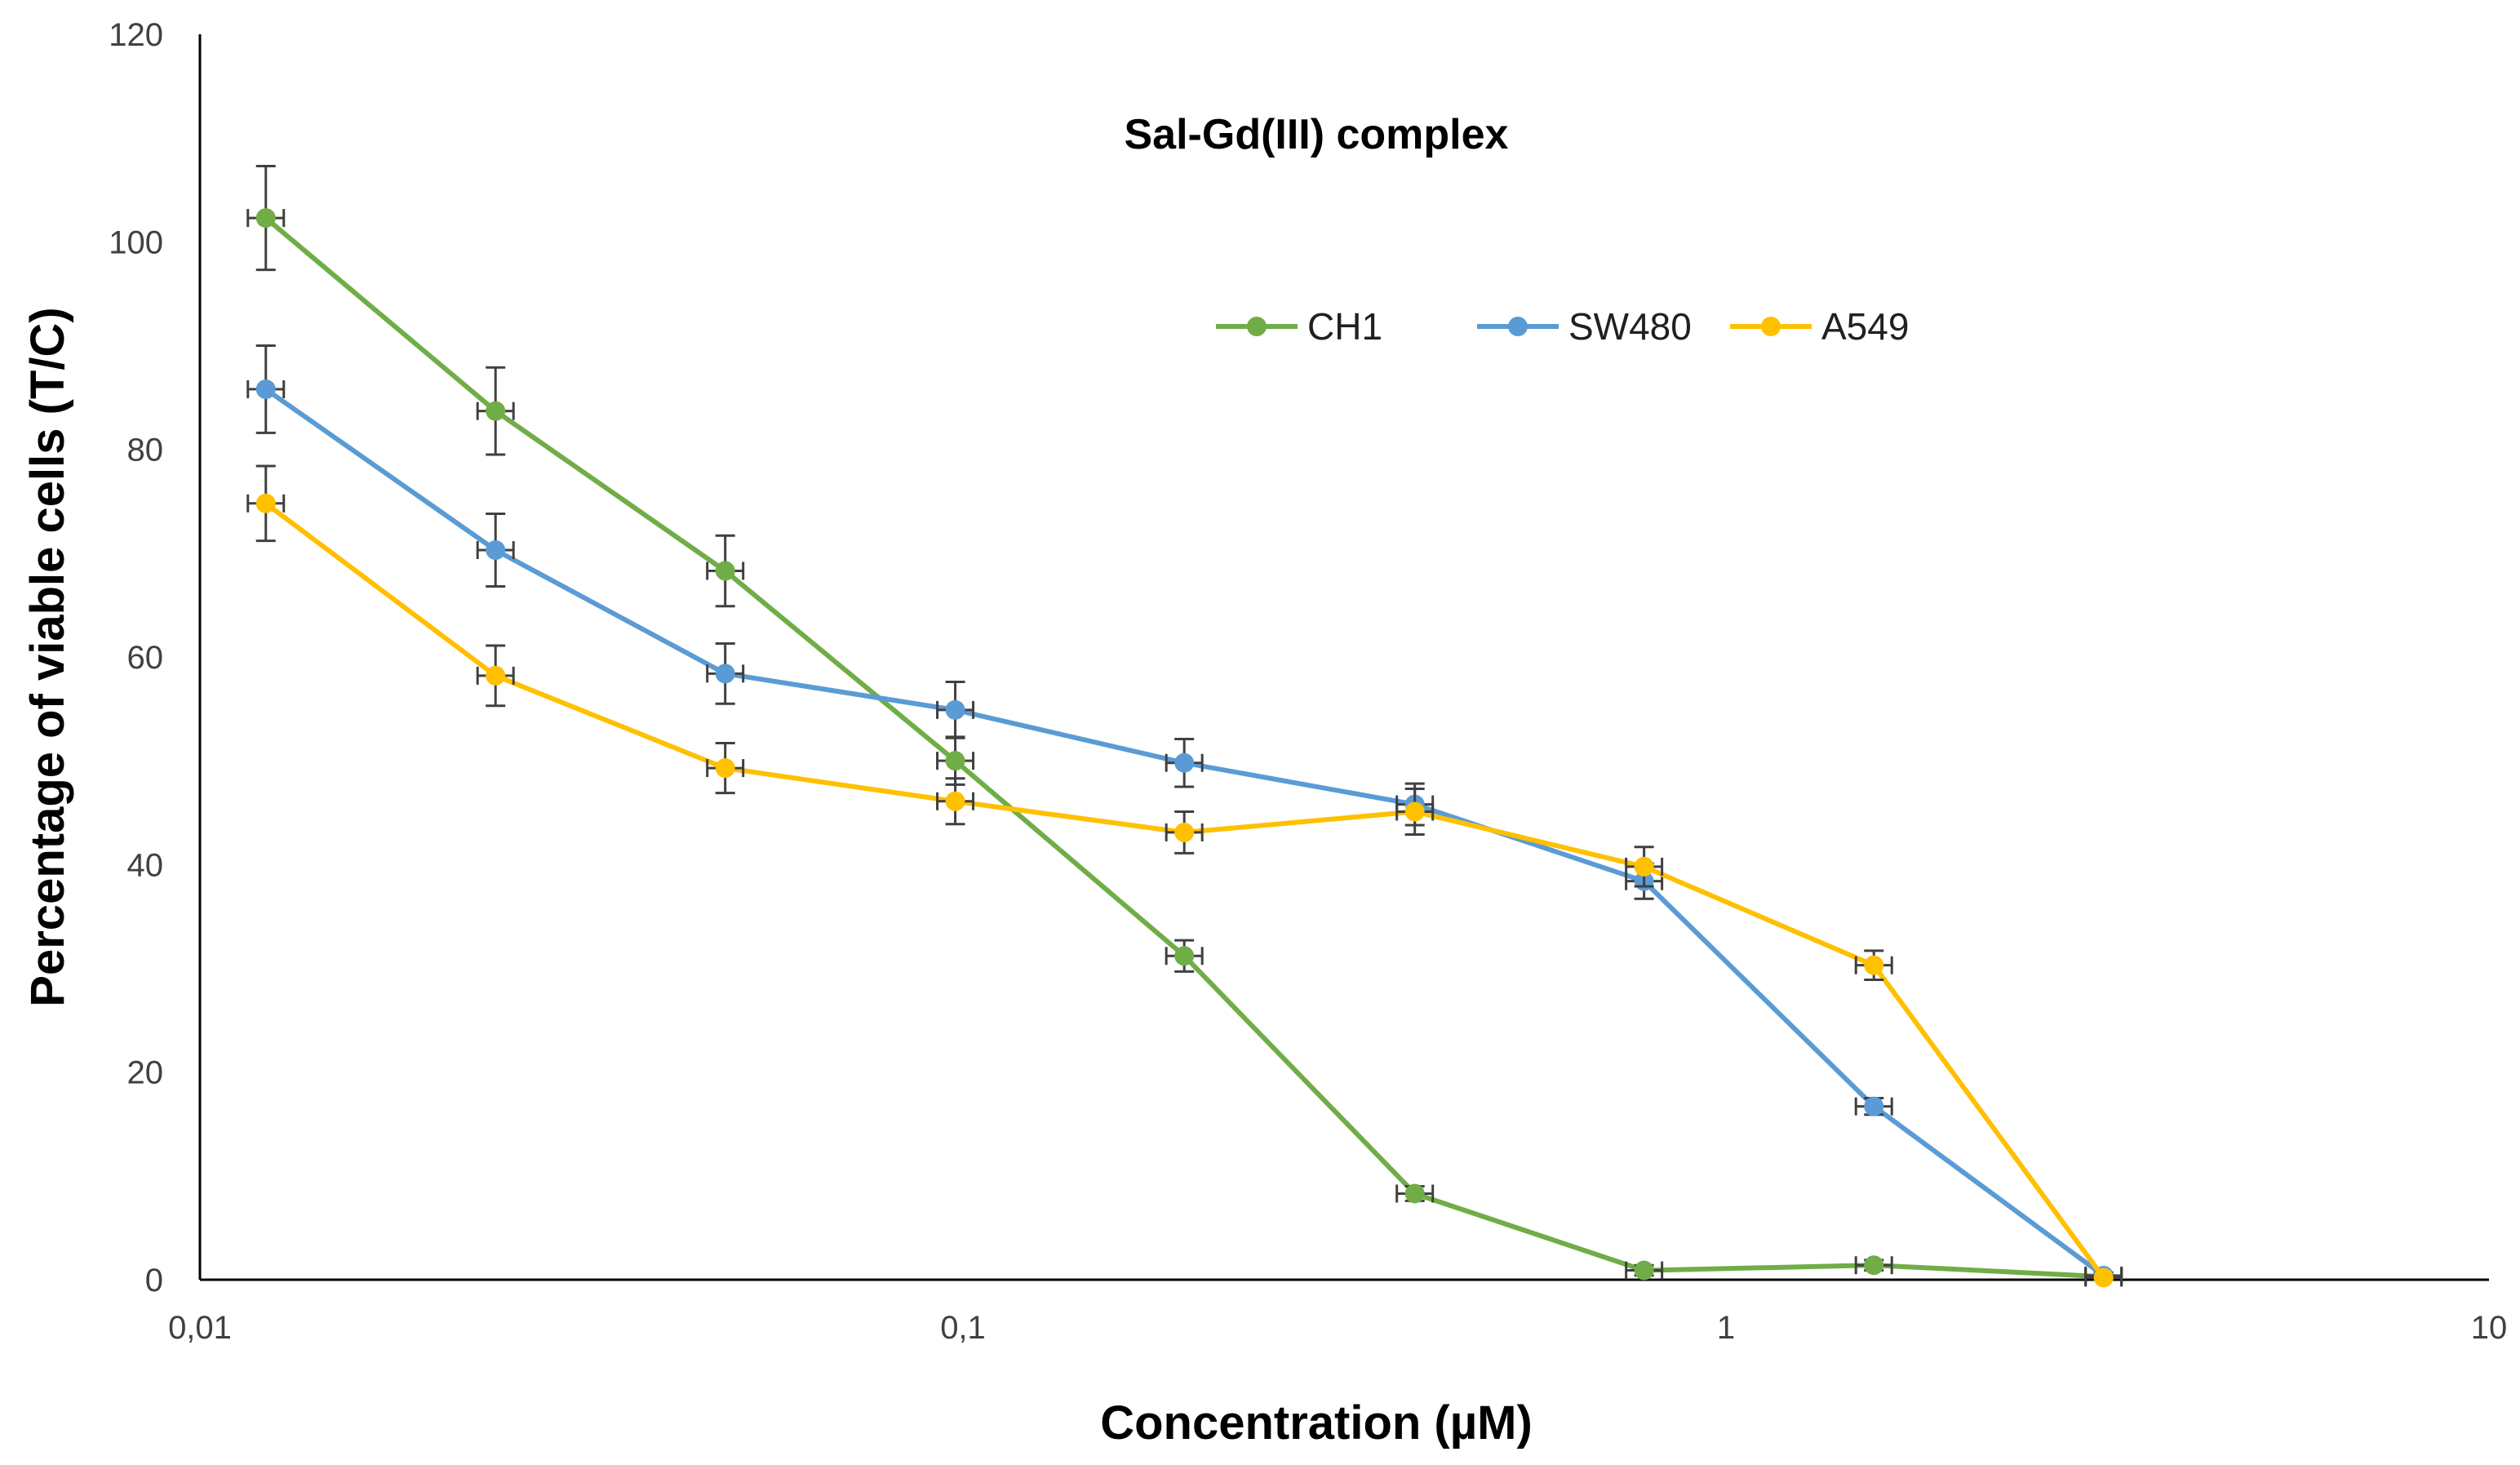 This screenshot has height=1465, width=2520. What do you see at coordinates (1317, 134) in the screenshot?
I see `chart-title: Sal-Gd(III) complex` at bounding box center [1317, 134].